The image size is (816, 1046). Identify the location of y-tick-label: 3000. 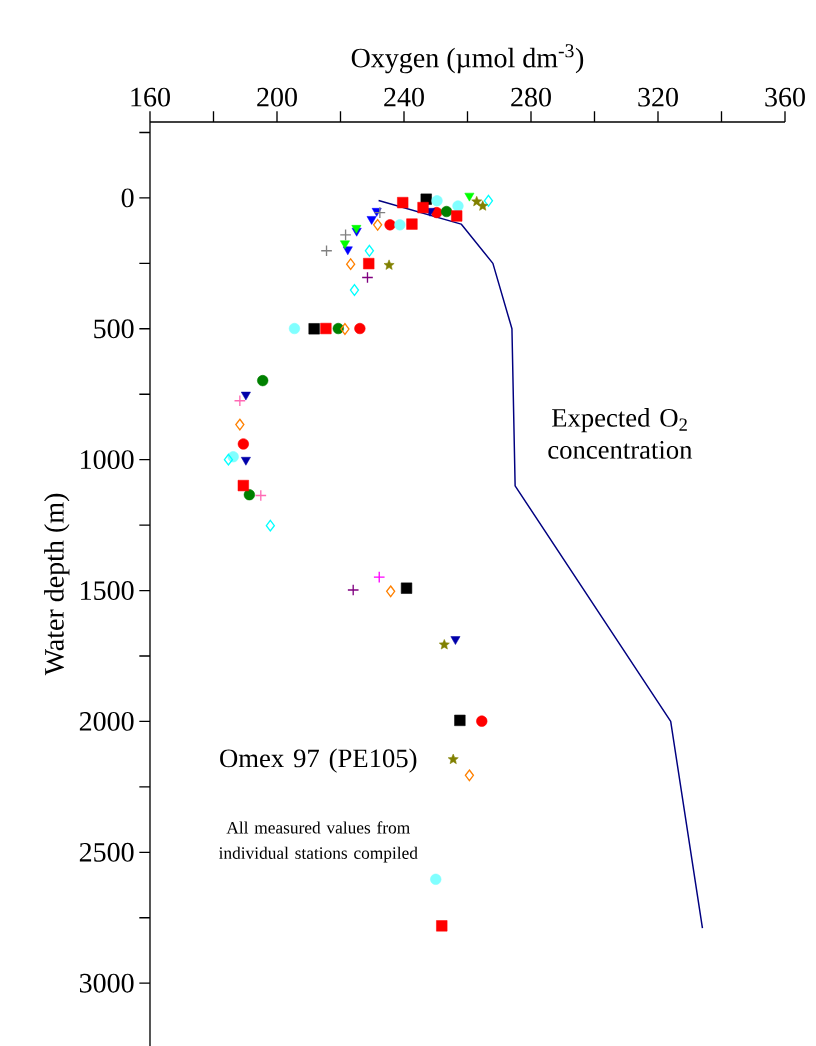
(106, 983).